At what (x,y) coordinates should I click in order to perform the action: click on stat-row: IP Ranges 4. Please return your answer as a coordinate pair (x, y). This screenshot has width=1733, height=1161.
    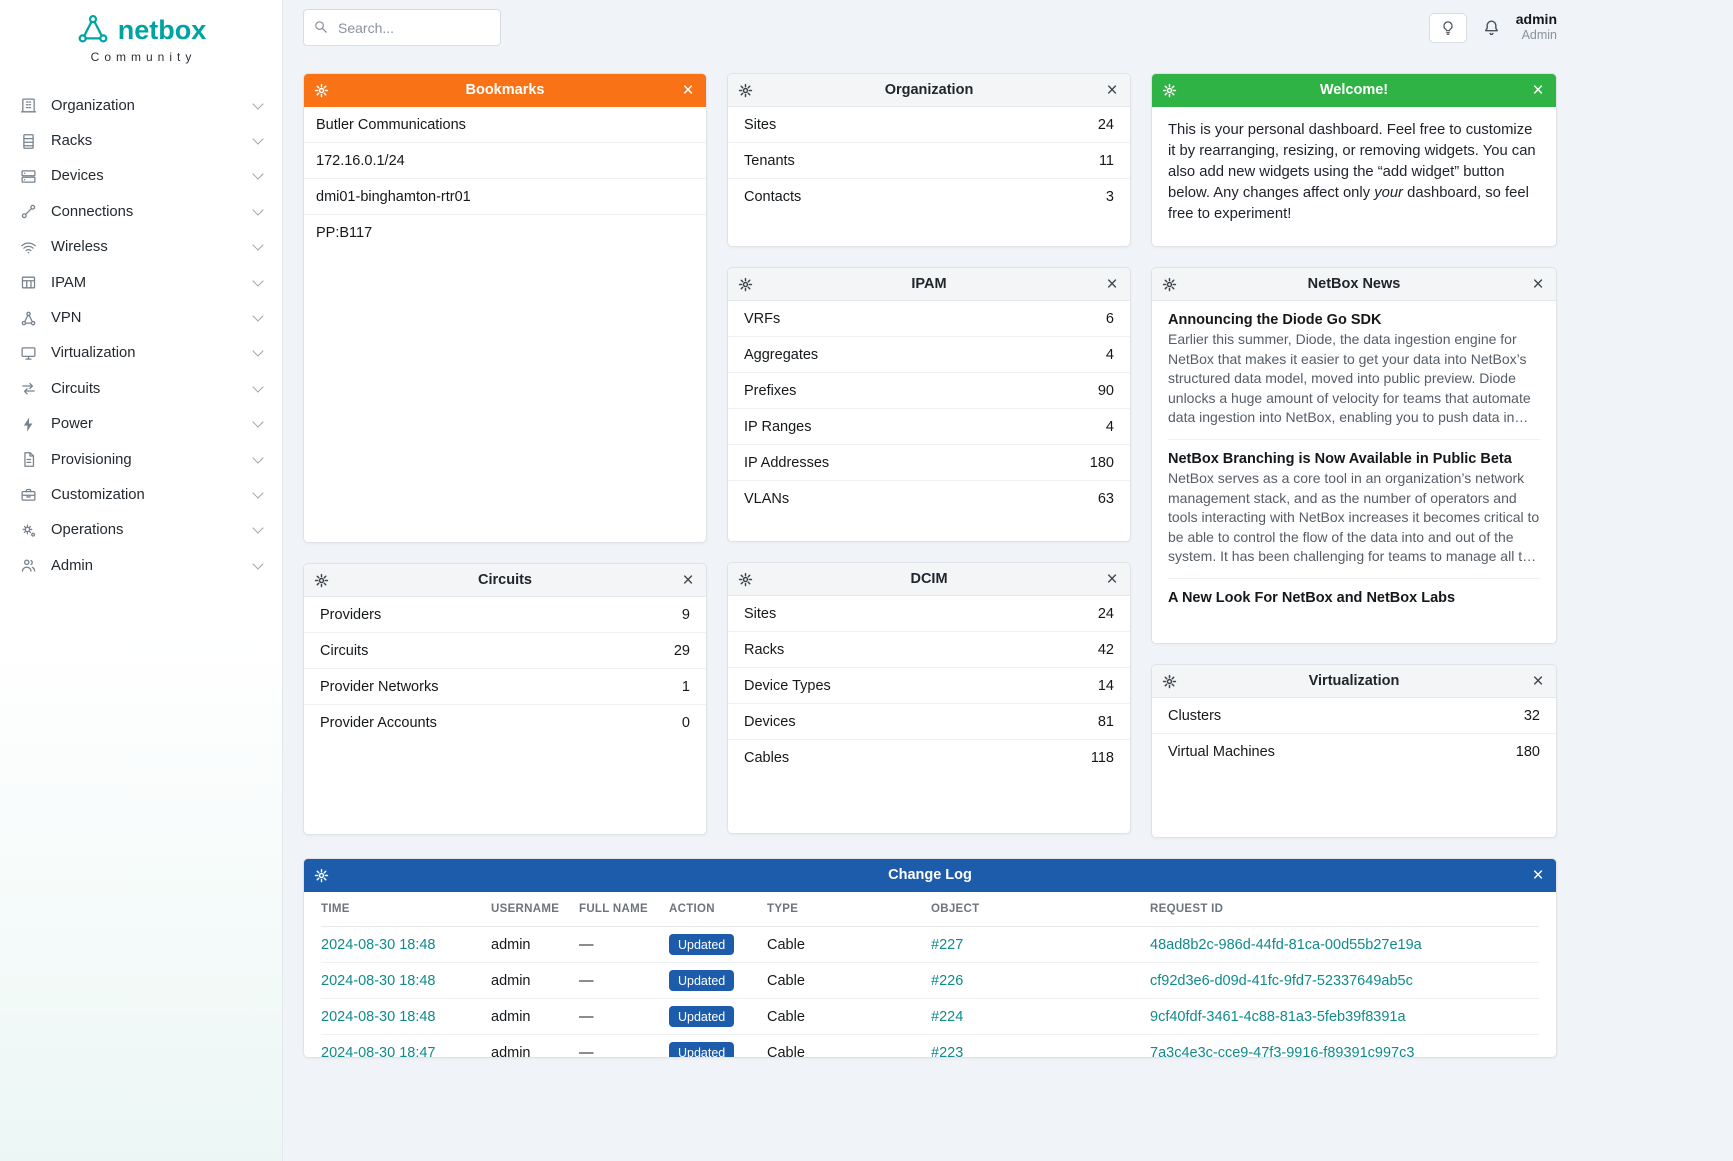
    Looking at the image, I should click on (929, 427).